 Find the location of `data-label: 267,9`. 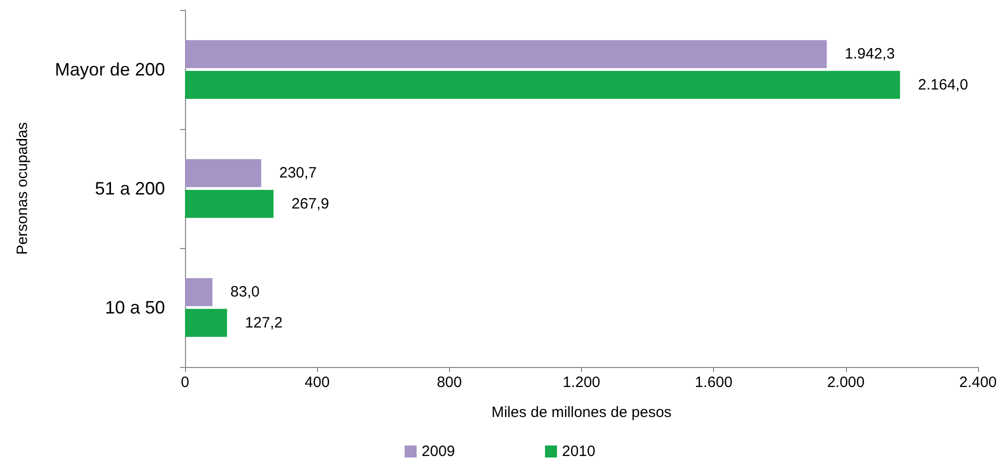

data-label: 267,9 is located at coordinates (311, 203).